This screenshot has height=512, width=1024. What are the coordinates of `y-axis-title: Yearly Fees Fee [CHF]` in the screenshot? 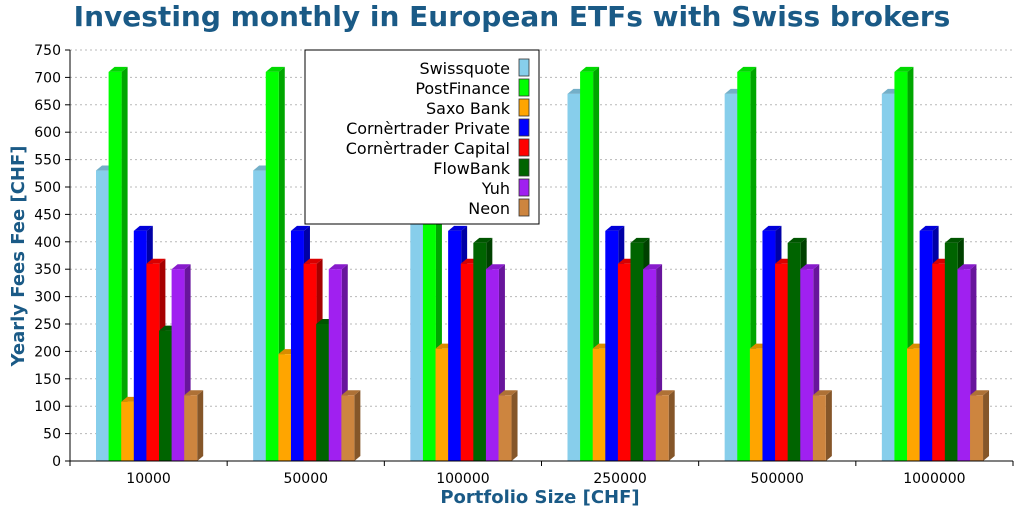 It's located at (18, 256).